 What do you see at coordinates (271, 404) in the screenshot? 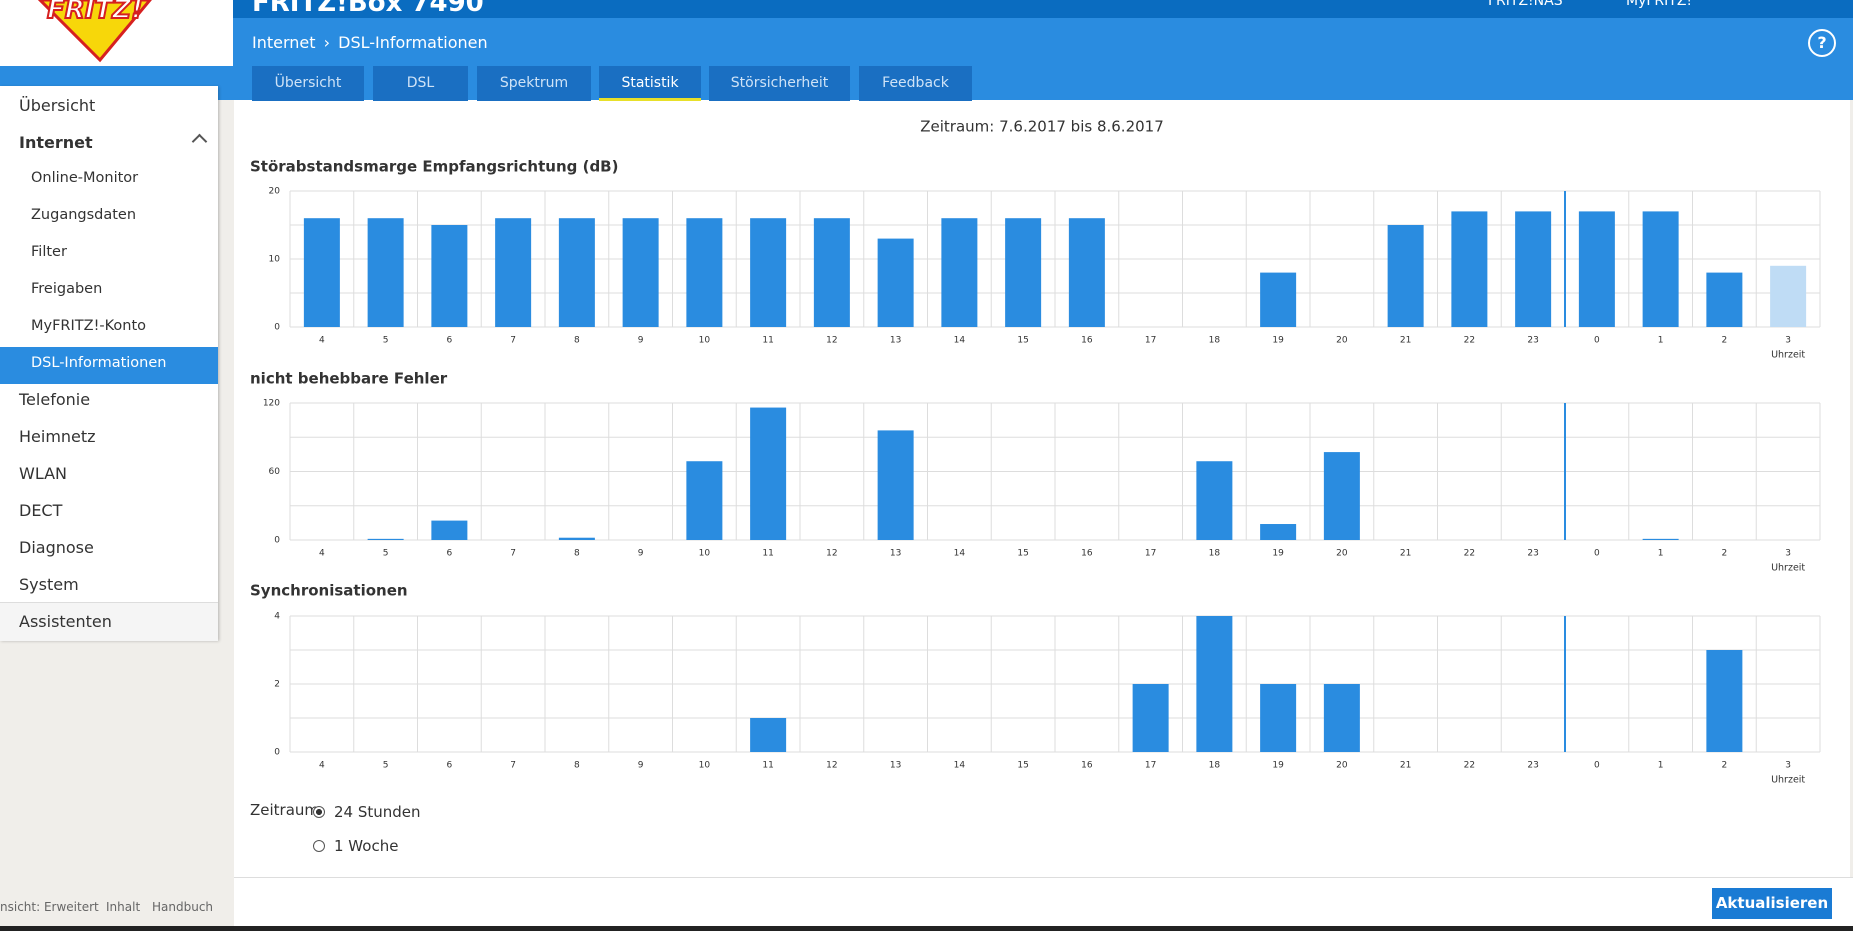
I see `y-tick-label: 120` at bounding box center [271, 404].